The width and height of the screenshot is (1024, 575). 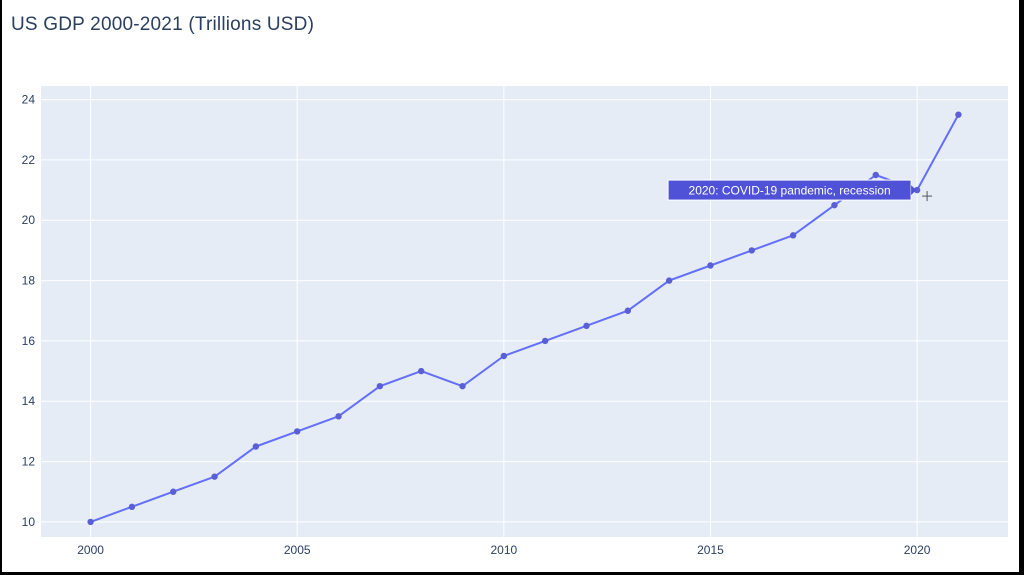 What do you see at coordinates (29, 311) in the screenshot?
I see `y-axis-ticks: 10 12 14 16 18 20 22 24` at bounding box center [29, 311].